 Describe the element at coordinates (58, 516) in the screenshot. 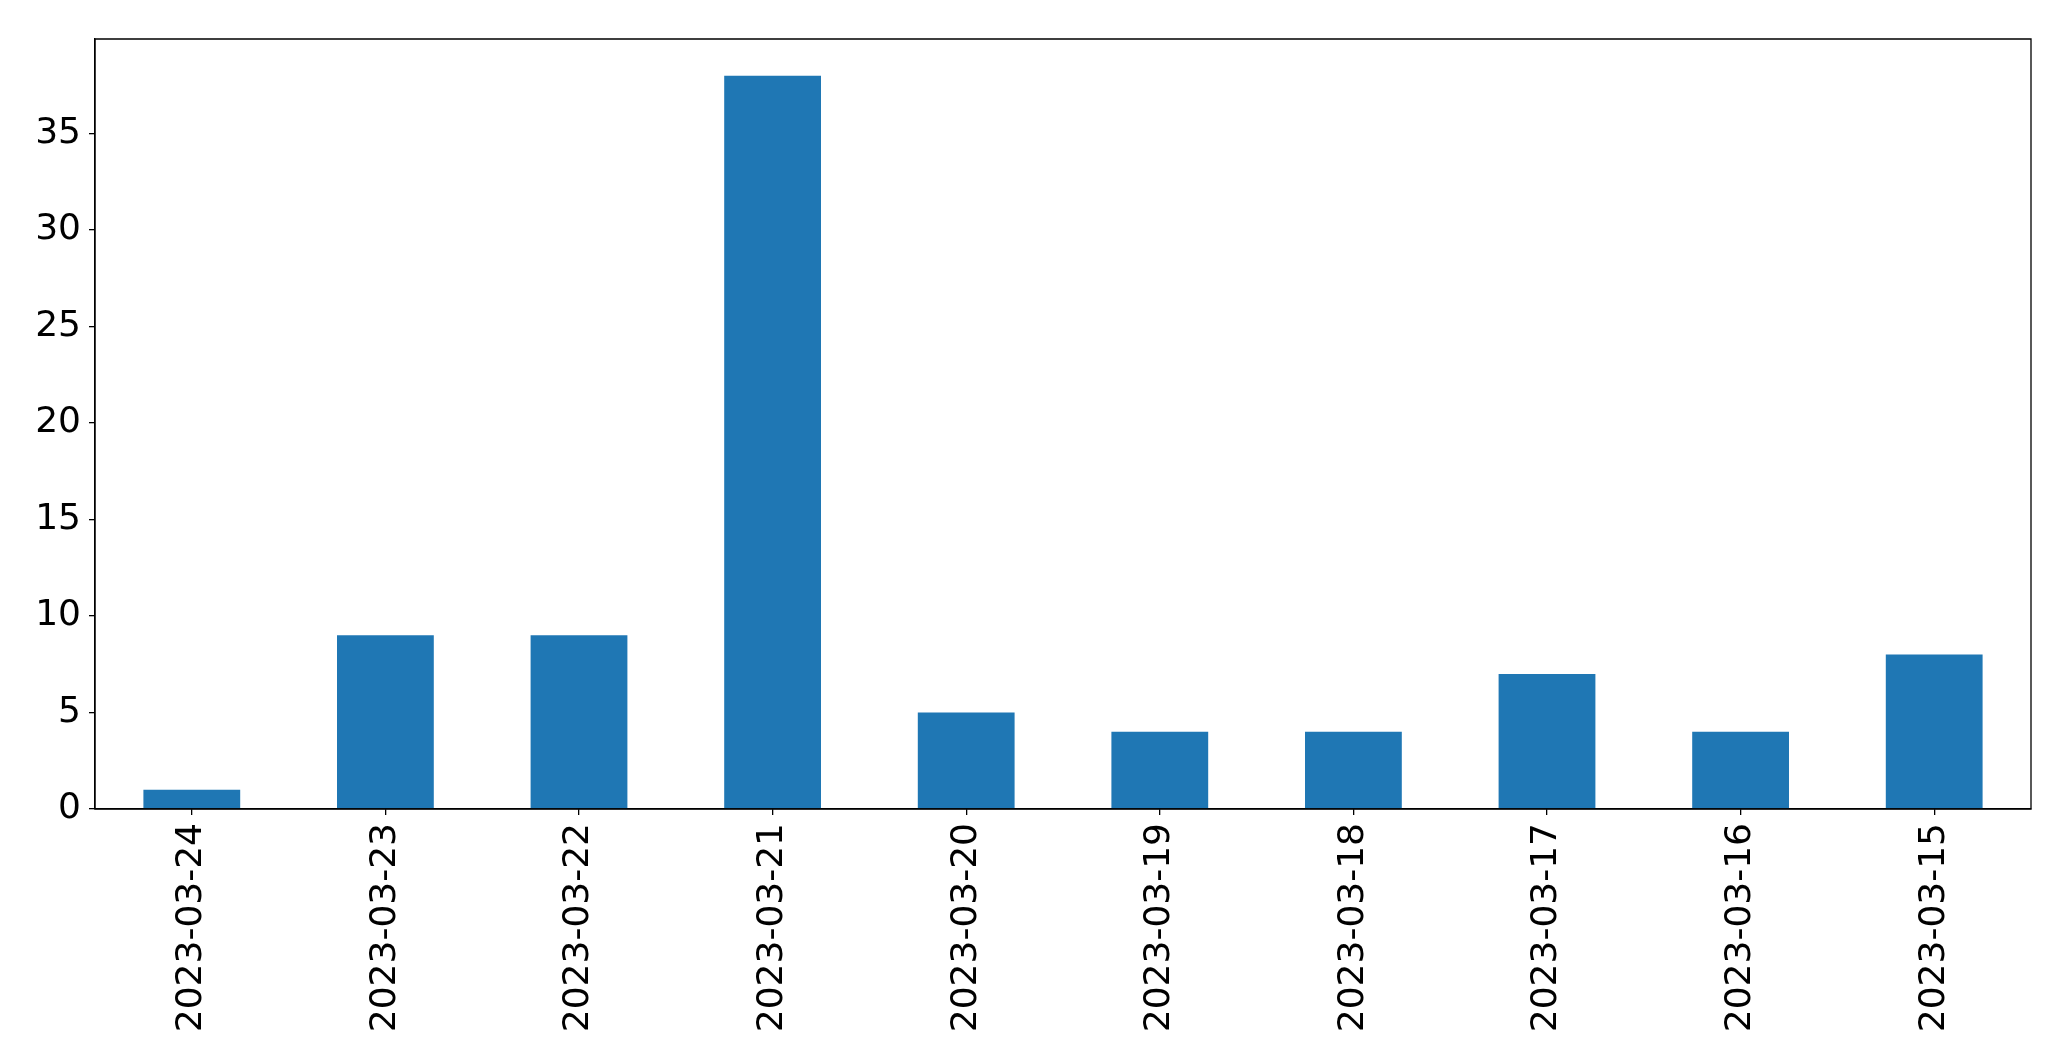

I see `y-tick-label: 15` at that location.